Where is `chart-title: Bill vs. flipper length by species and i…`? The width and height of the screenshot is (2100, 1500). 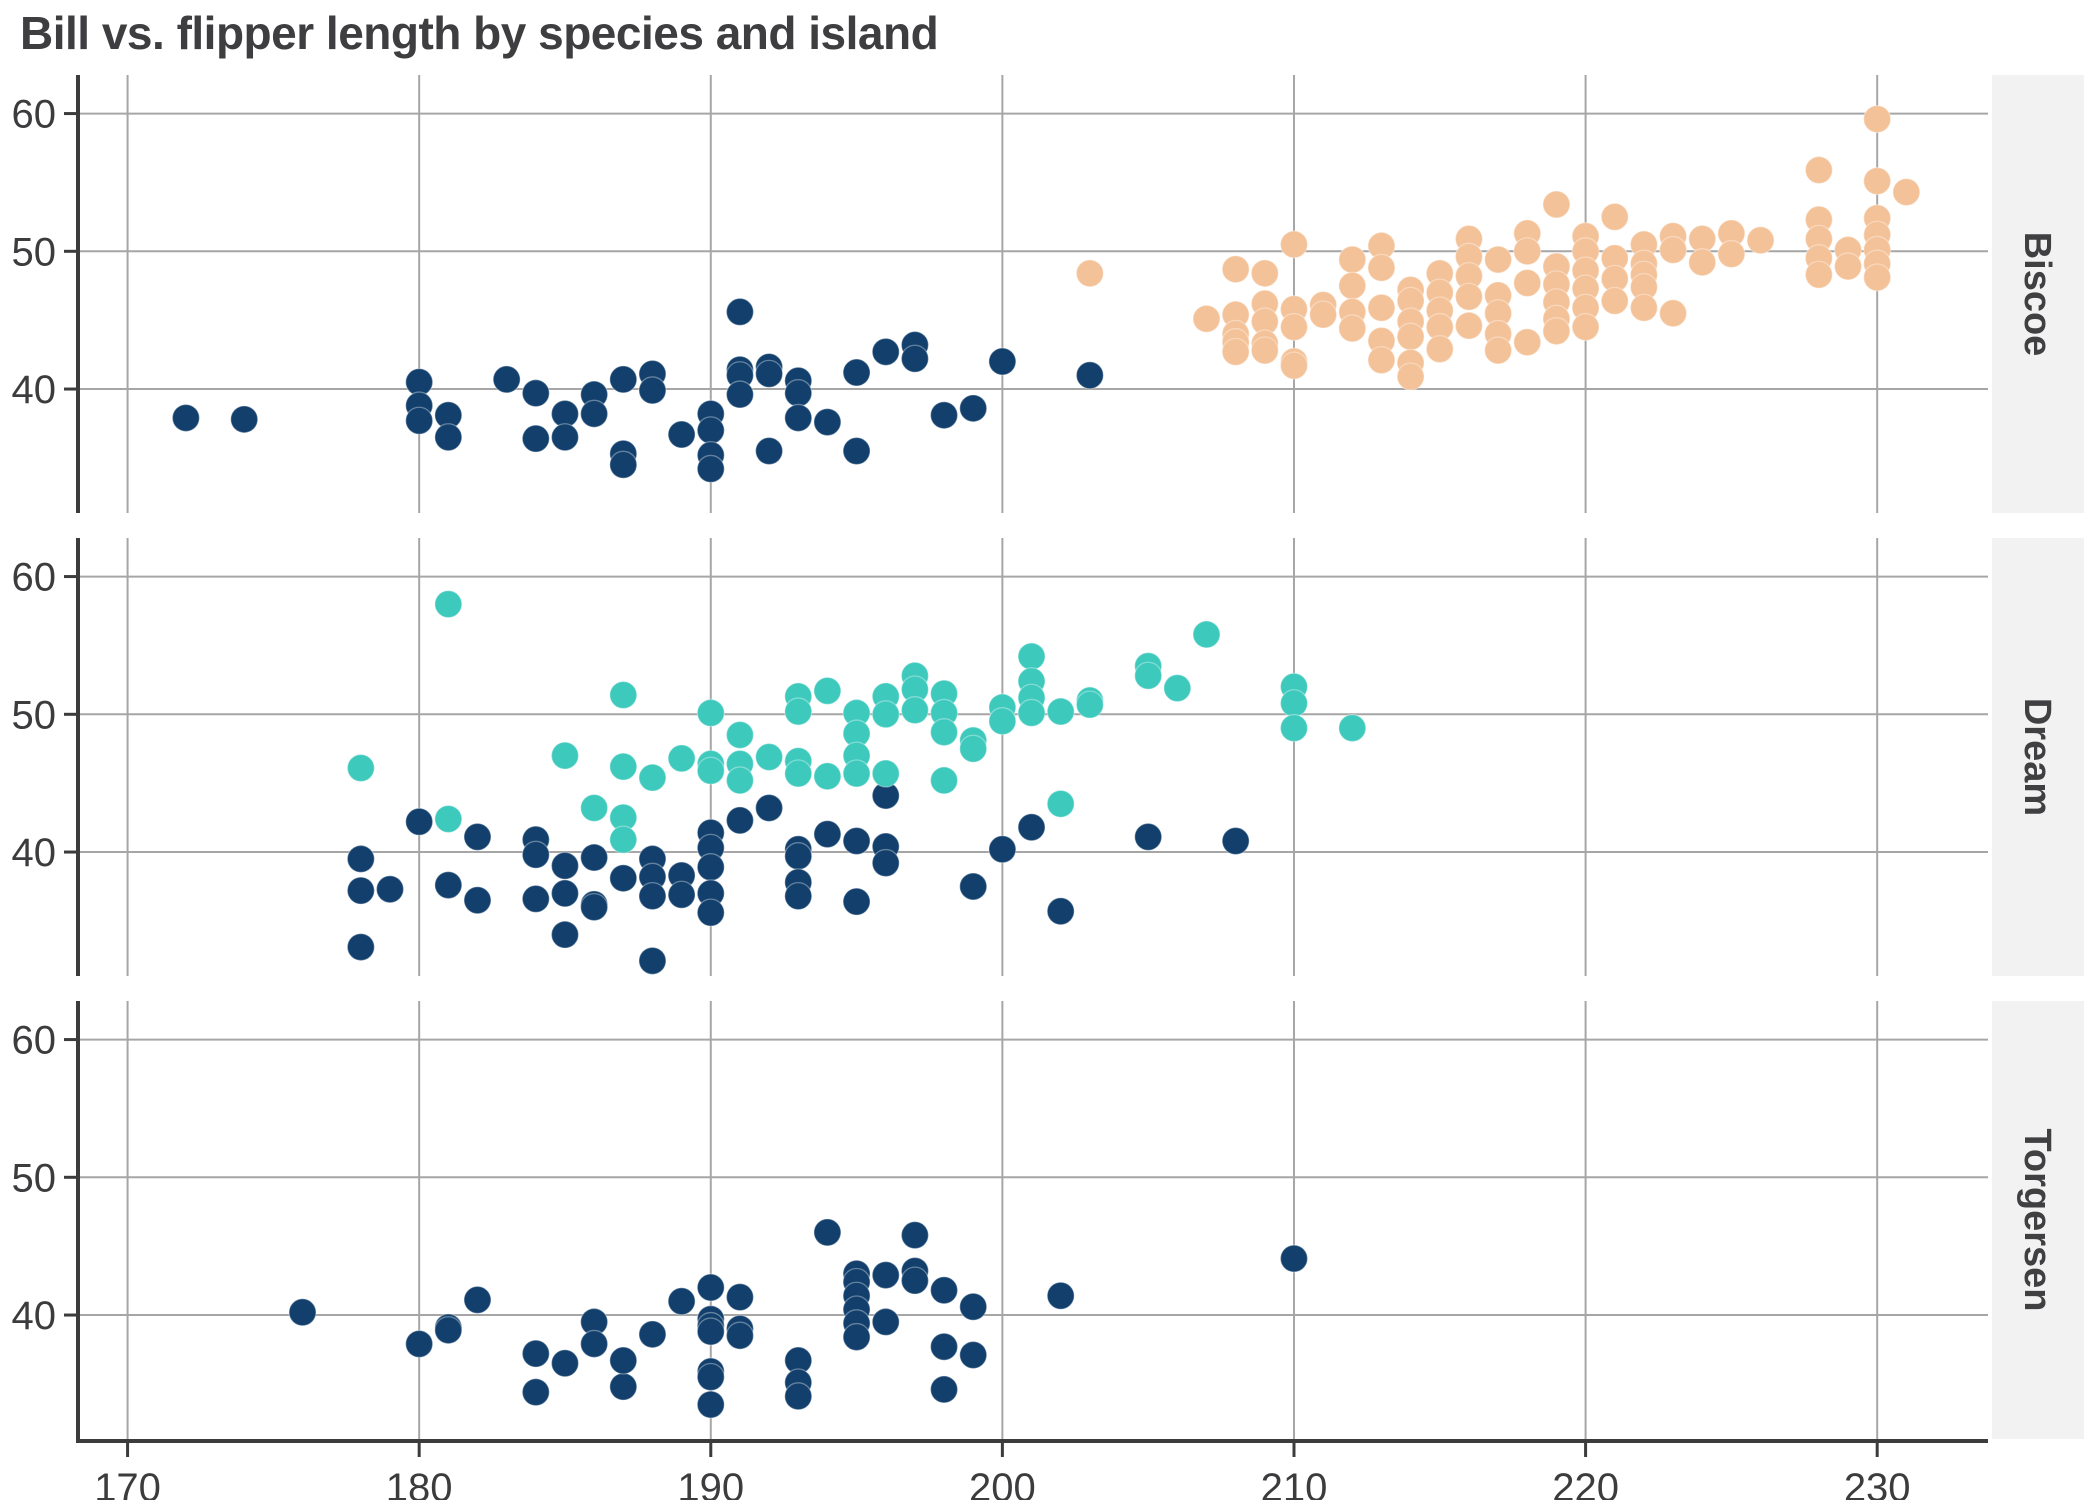
chart-title: Bill vs. flipper length by species and i… is located at coordinates (479, 33).